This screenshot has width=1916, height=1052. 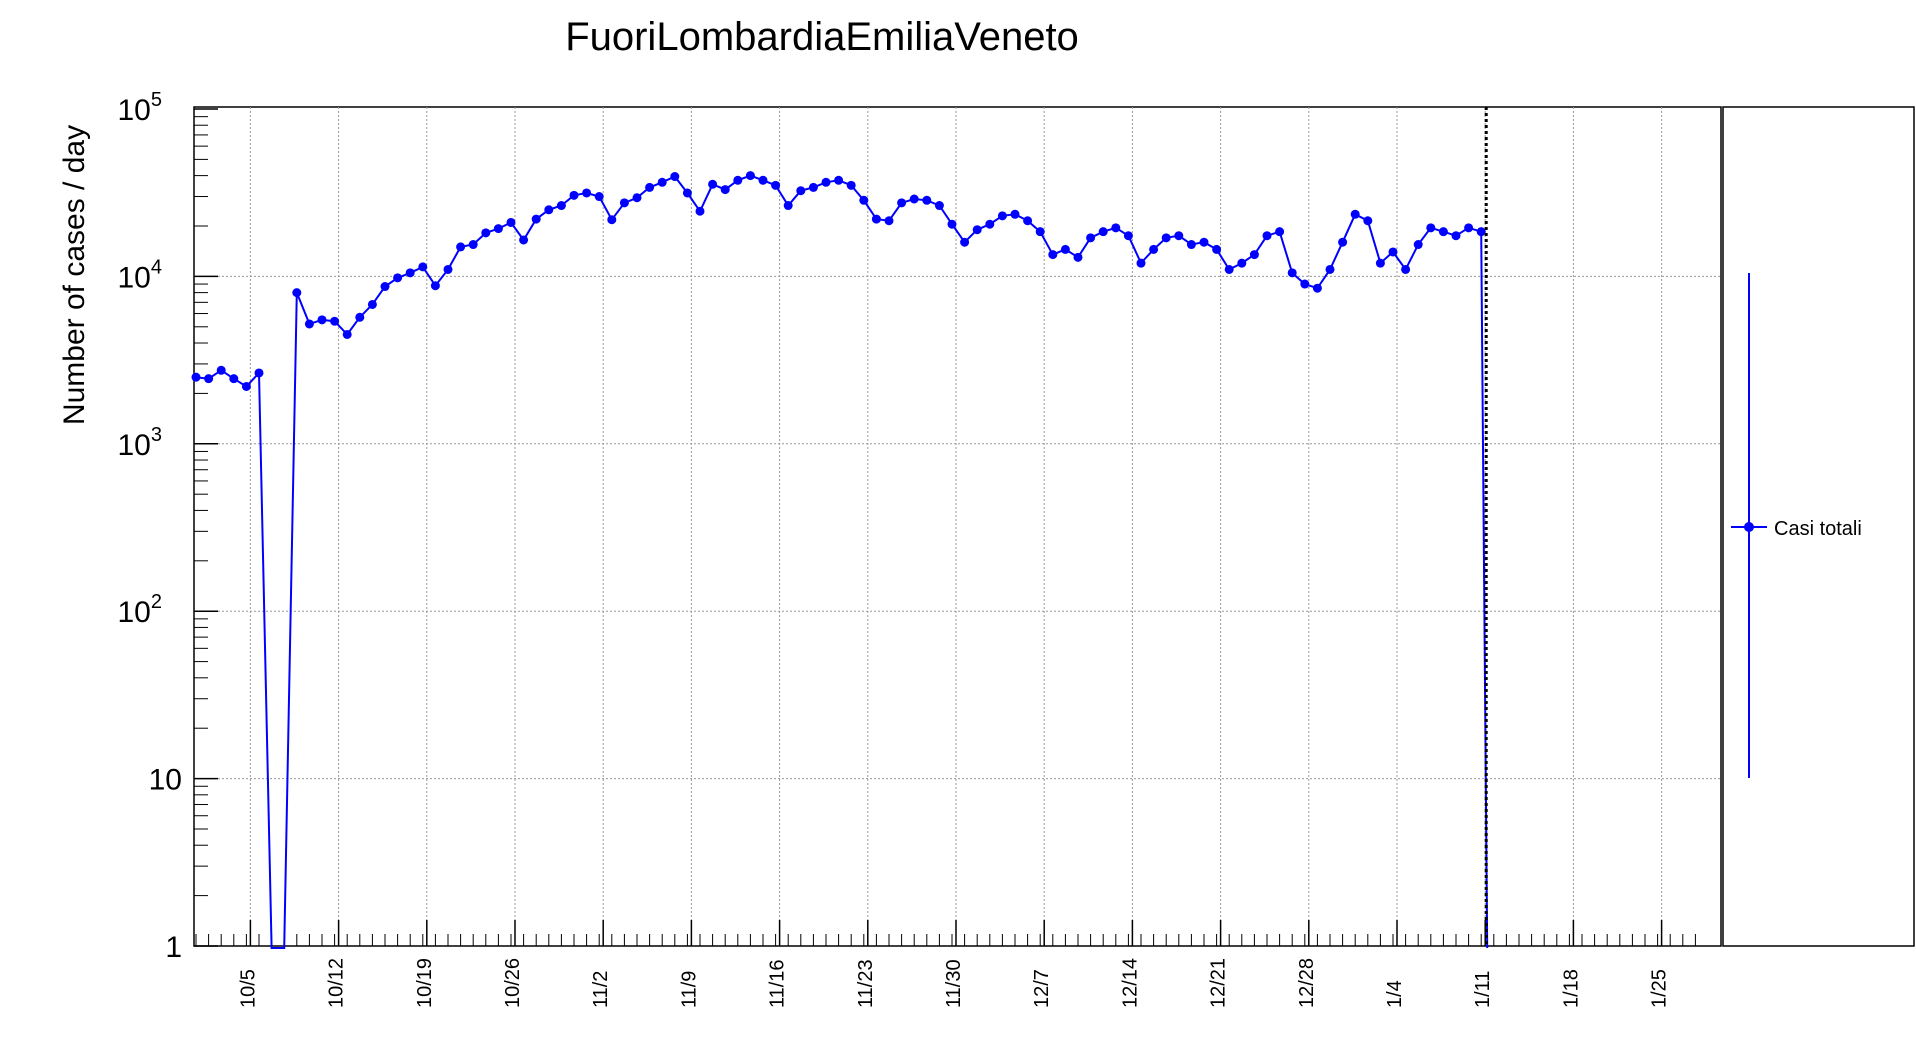 I want to click on y-tick-base: 1, so click(x=173, y=947).